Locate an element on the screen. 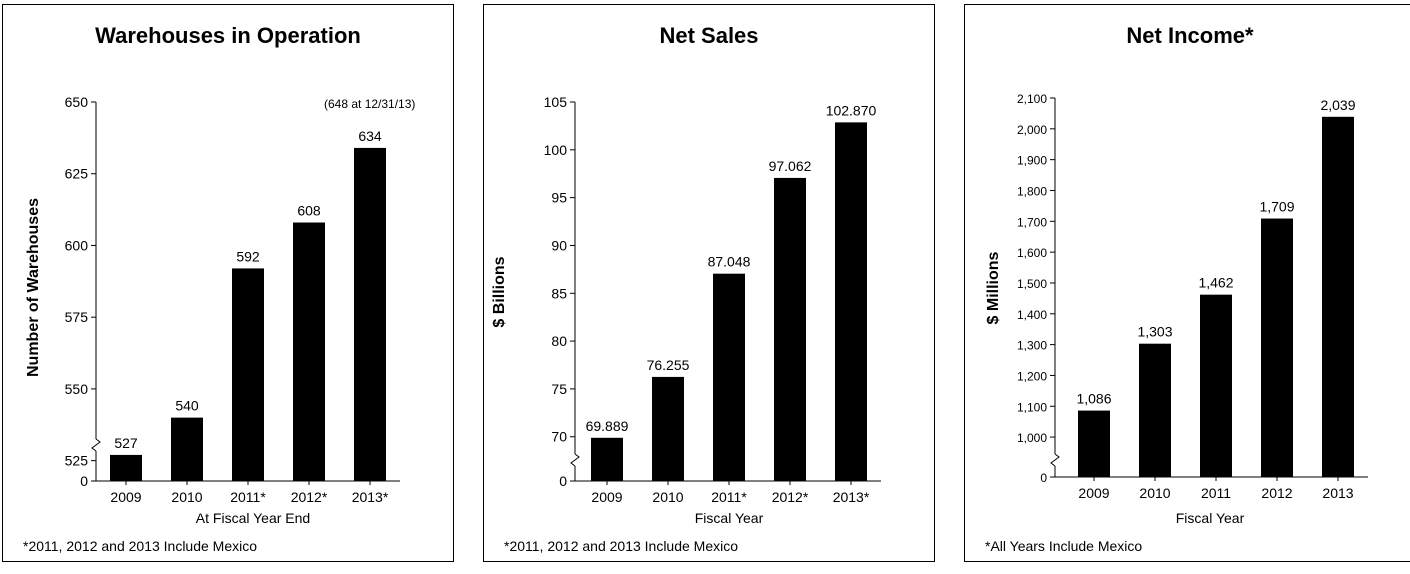 The image size is (1410, 574). y-tick-label: 105 is located at coordinates (556, 102).